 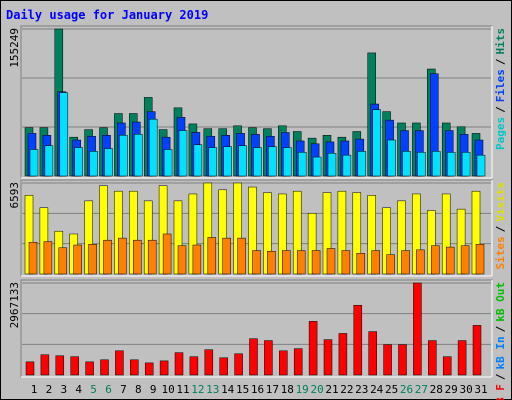 What do you see at coordinates (500, 133) in the screenshot?
I see `legend-entry: Pages` at bounding box center [500, 133].